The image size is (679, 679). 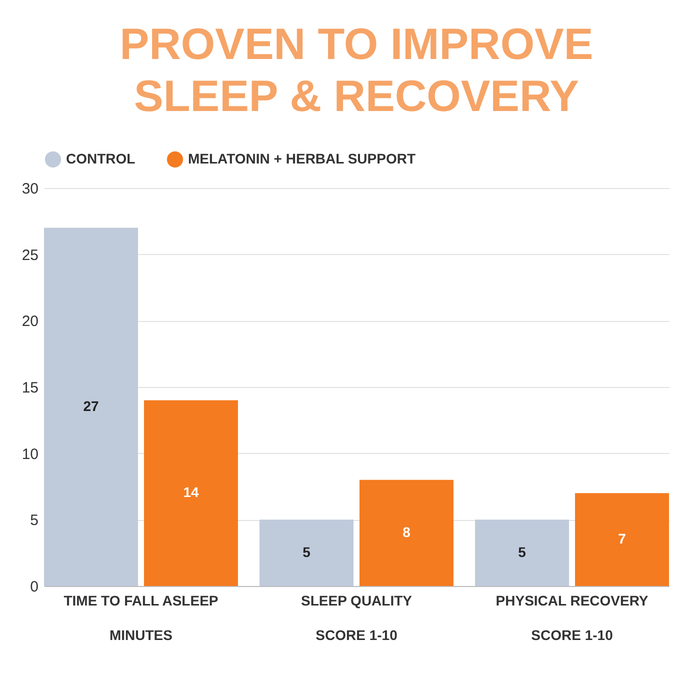 I want to click on data-label: 14, so click(x=191, y=492).